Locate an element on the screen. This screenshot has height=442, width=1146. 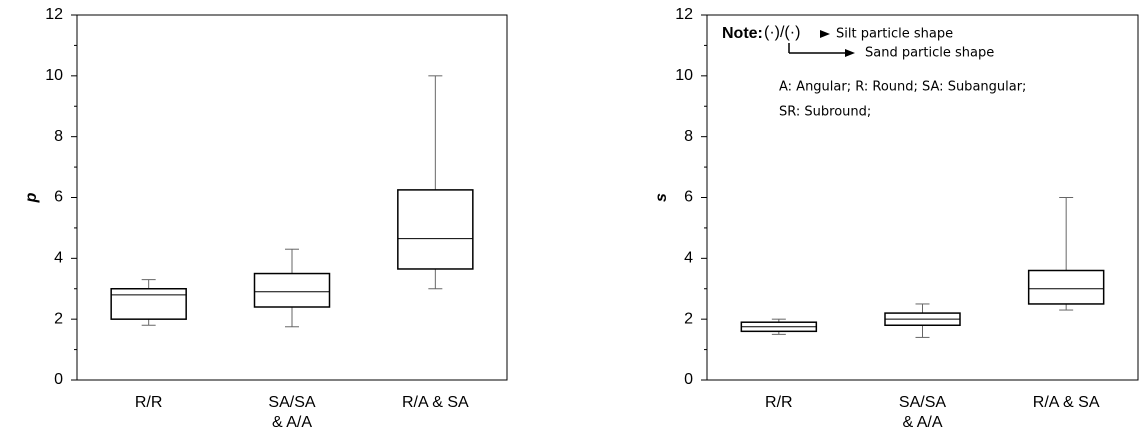
silt-label: Silt particle shape is located at coordinates (894, 34).